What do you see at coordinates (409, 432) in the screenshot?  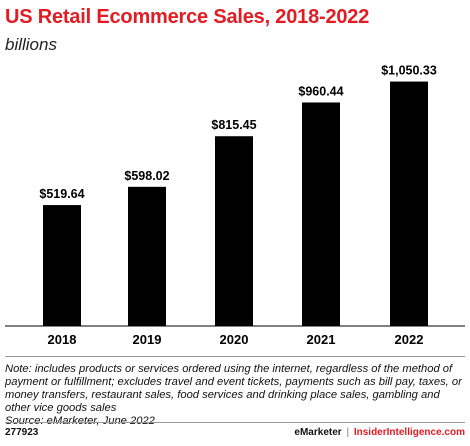 I see `brand-site: InsiderIntelligence.com` at bounding box center [409, 432].